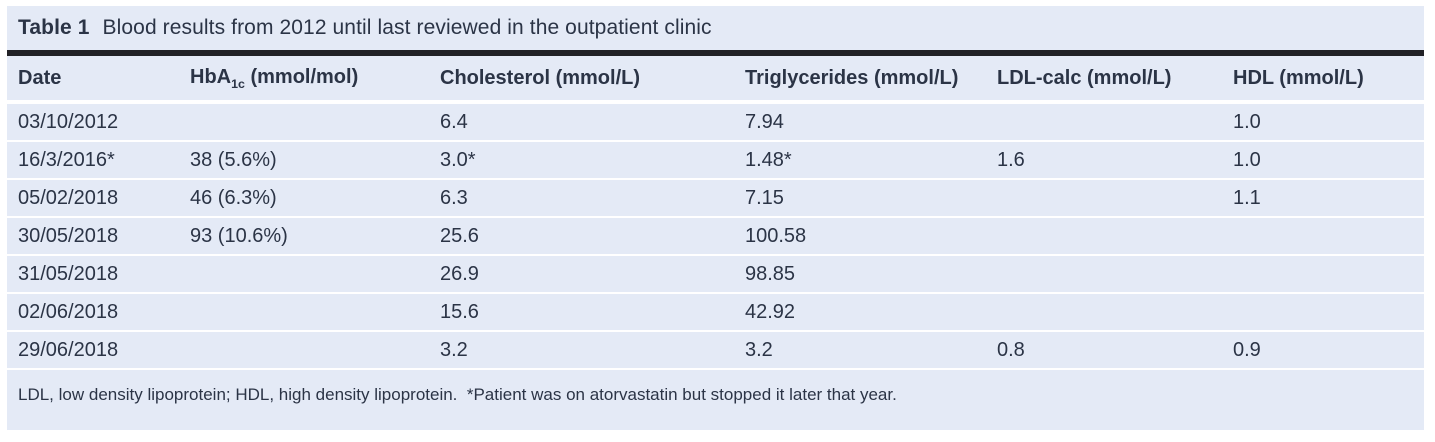 The height and width of the screenshot is (442, 1435). I want to click on cell-triglycerides: 7.94, so click(764, 121).